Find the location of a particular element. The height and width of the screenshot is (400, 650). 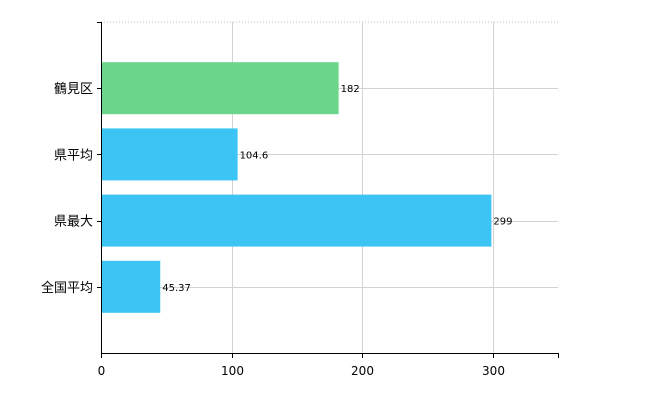

category-label: 全国平均 is located at coordinates (67, 288).